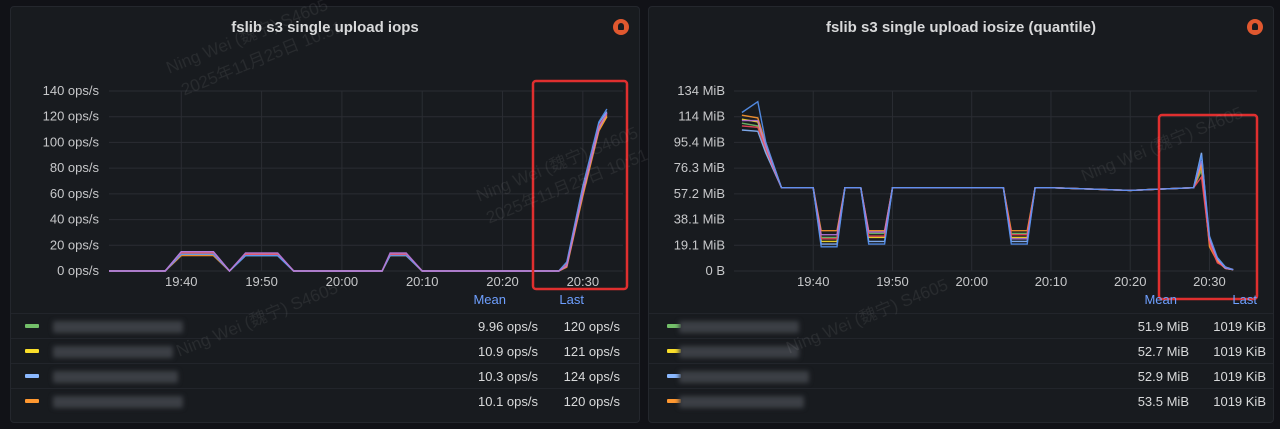 This screenshot has width=1280, height=429. I want to click on y-tick-label: 0 ops/s, so click(78, 270).